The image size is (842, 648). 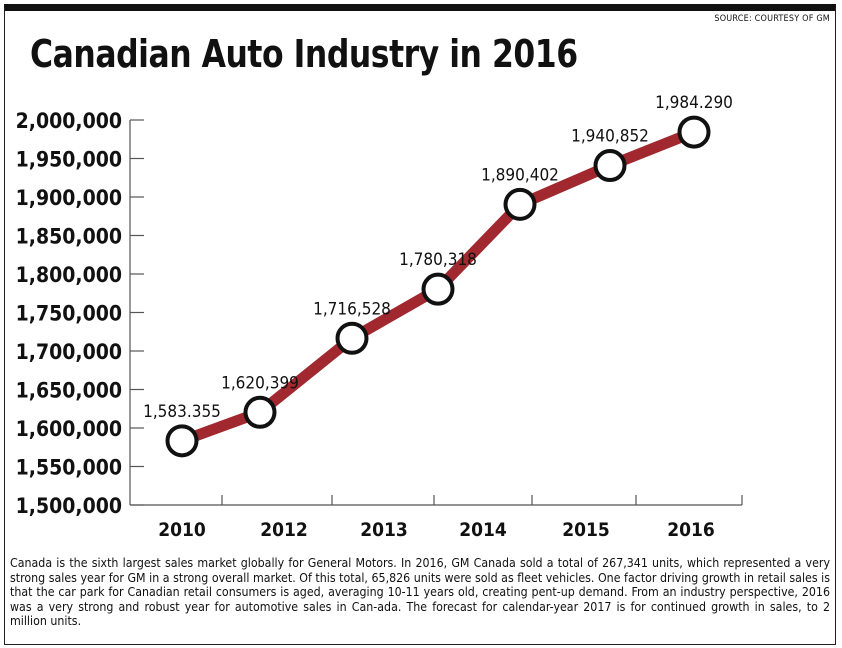 I want to click on x-tick-label: 2012, so click(x=284, y=530).